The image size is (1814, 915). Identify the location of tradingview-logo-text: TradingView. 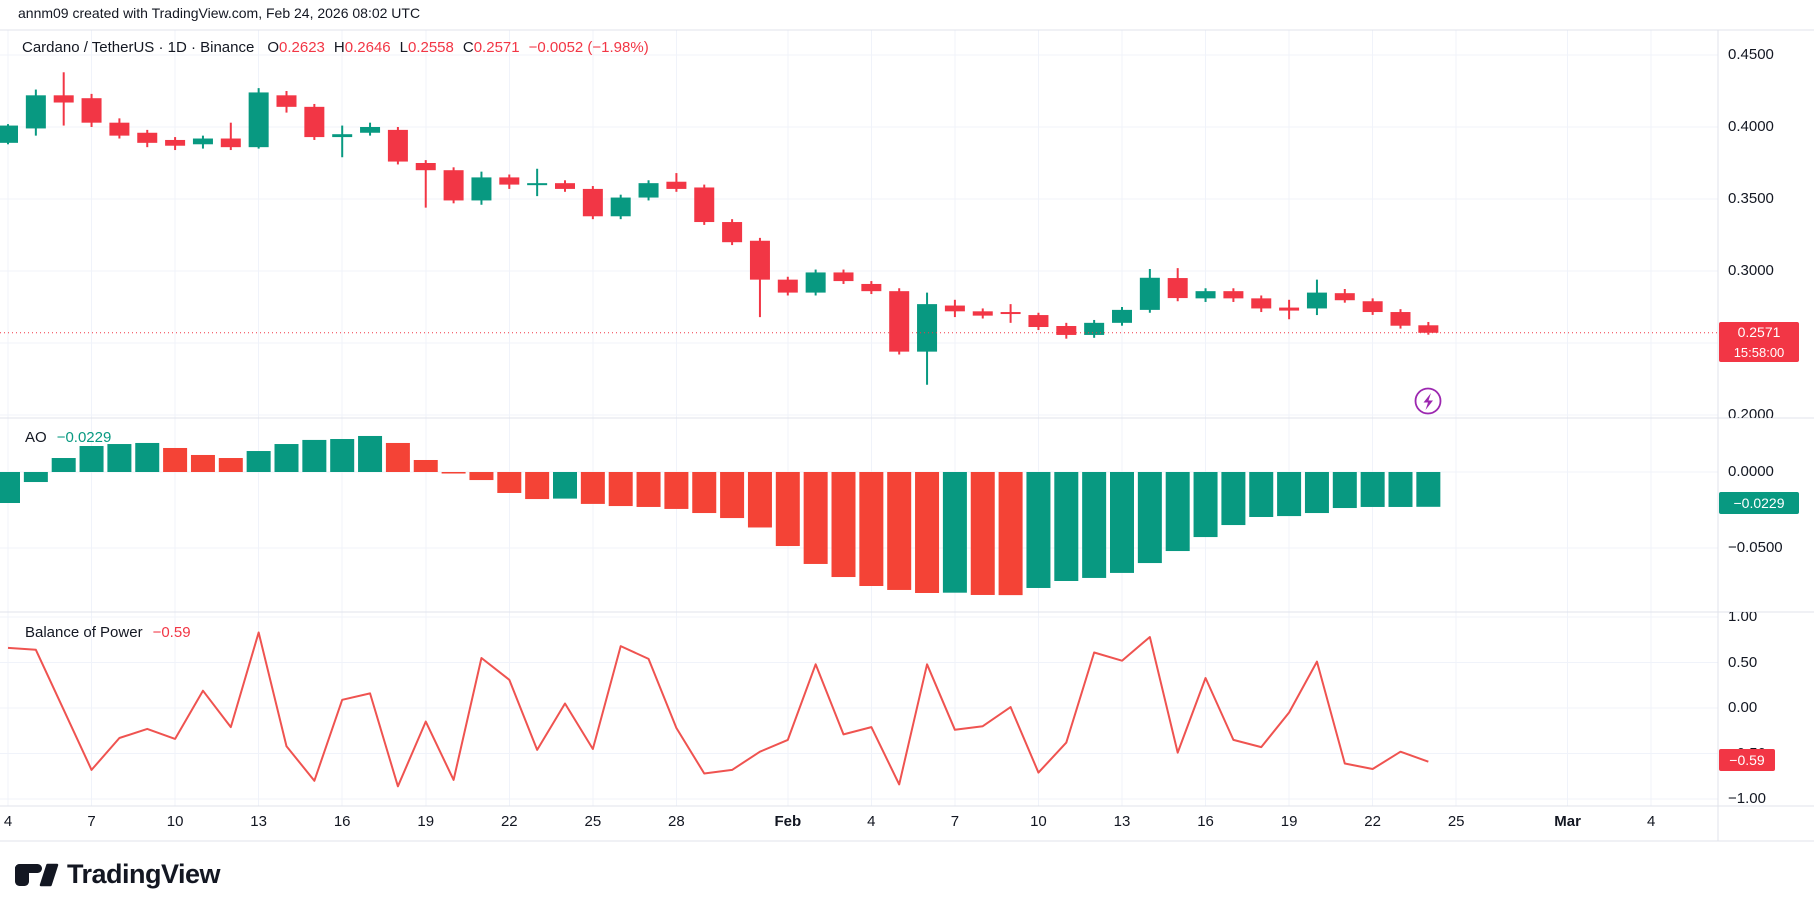
(144, 874).